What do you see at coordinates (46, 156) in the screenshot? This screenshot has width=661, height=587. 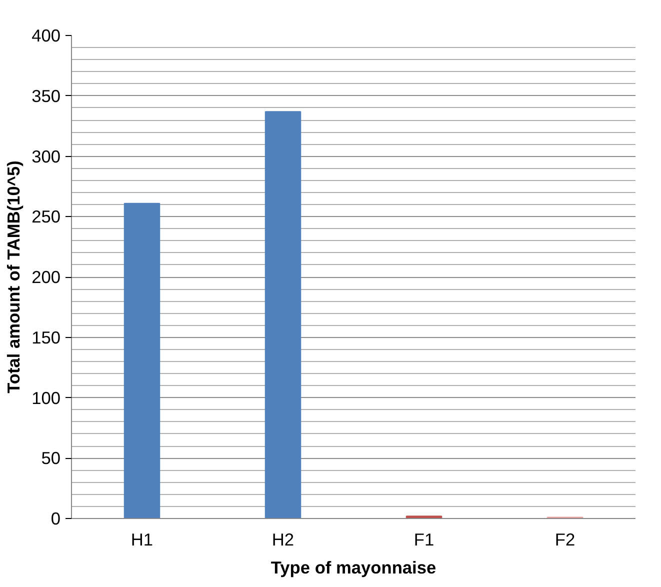 I see `y-tick-label: 300` at bounding box center [46, 156].